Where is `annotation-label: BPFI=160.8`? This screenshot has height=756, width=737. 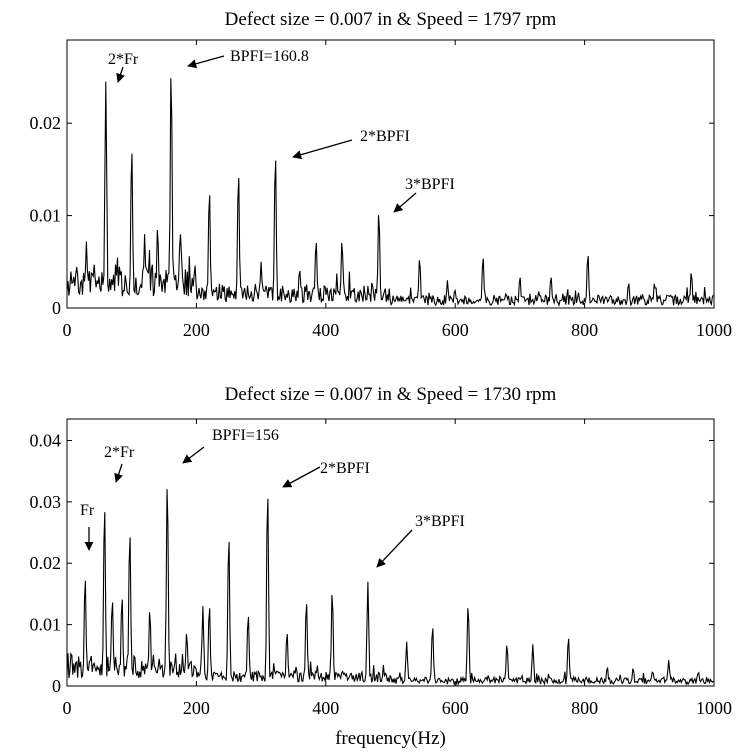 annotation-label: BPFI=160.8 is located at coordinates (269, 56).